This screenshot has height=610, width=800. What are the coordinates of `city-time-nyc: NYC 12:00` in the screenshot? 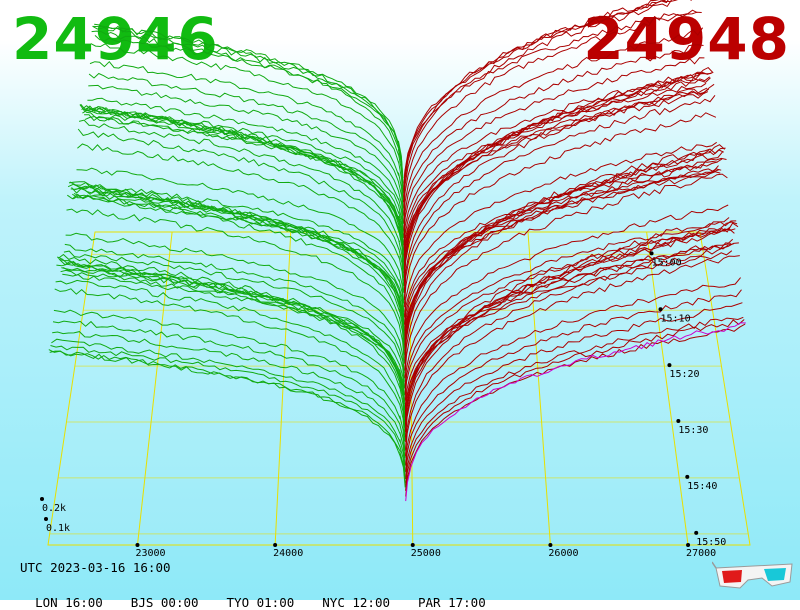 It's located at (356, 602).